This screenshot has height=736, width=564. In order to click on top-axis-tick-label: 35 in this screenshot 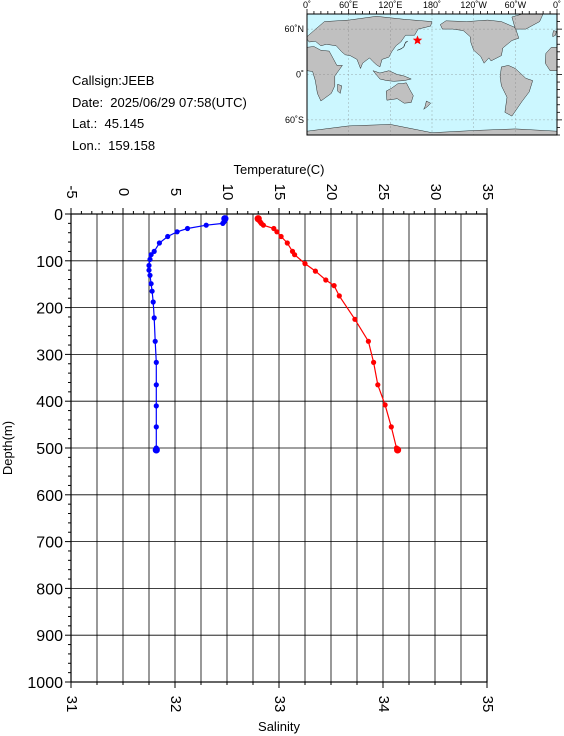, I will do `click(487, 192)`.